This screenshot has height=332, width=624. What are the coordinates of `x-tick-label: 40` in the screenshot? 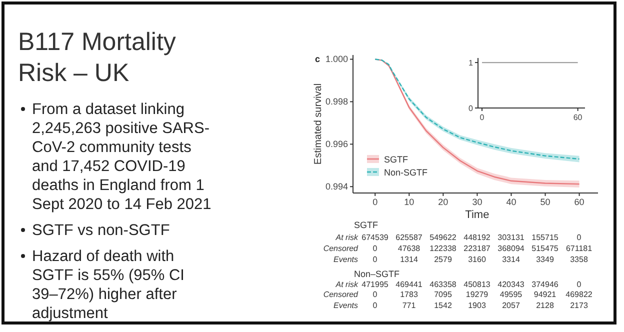 It's located at (511, 202).